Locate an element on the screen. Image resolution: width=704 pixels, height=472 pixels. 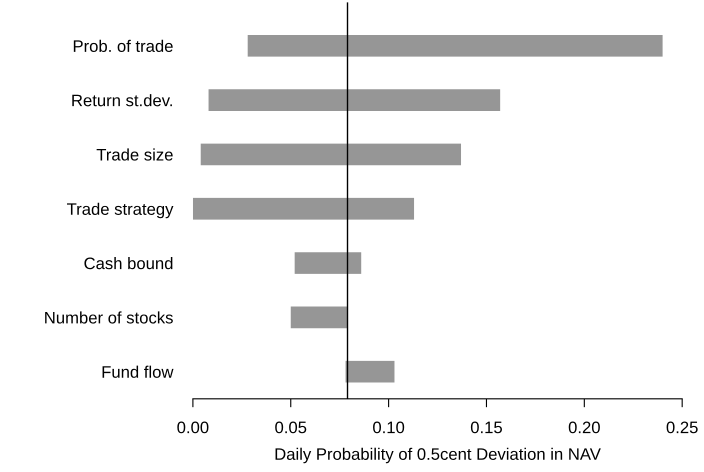
y-tick-label: Trade strategy is located at coordinates (120, 210).